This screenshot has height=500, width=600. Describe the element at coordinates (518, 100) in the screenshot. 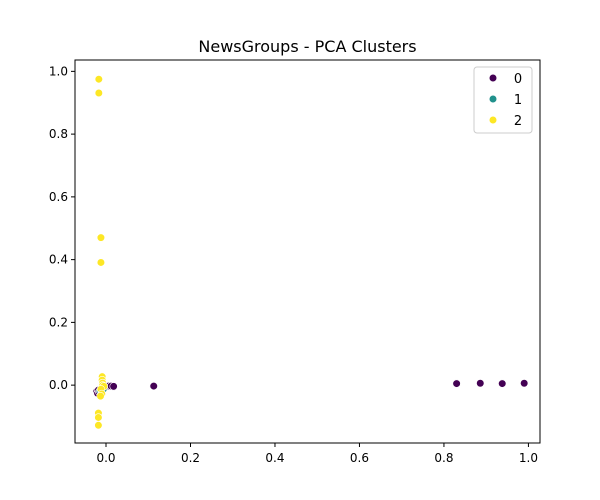

I see `legend-label-1: 1` at that location.